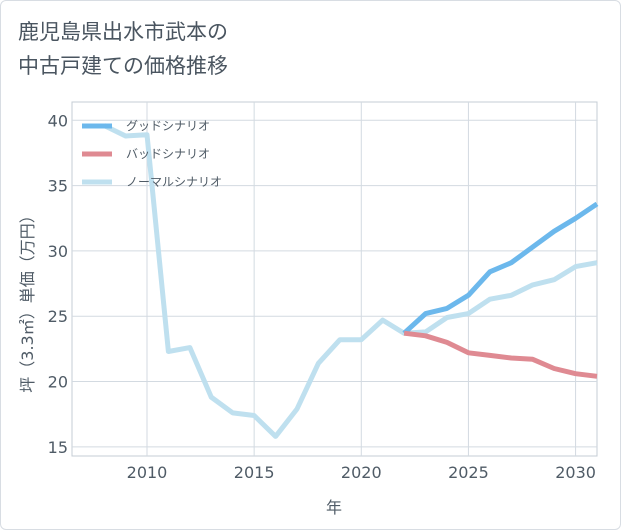 This screenshot has height=530, width=621. Describe the element at coordinates (174, 182) in the screenshot. I see `legend-label-2: ノーマルシナリオ` at that location.